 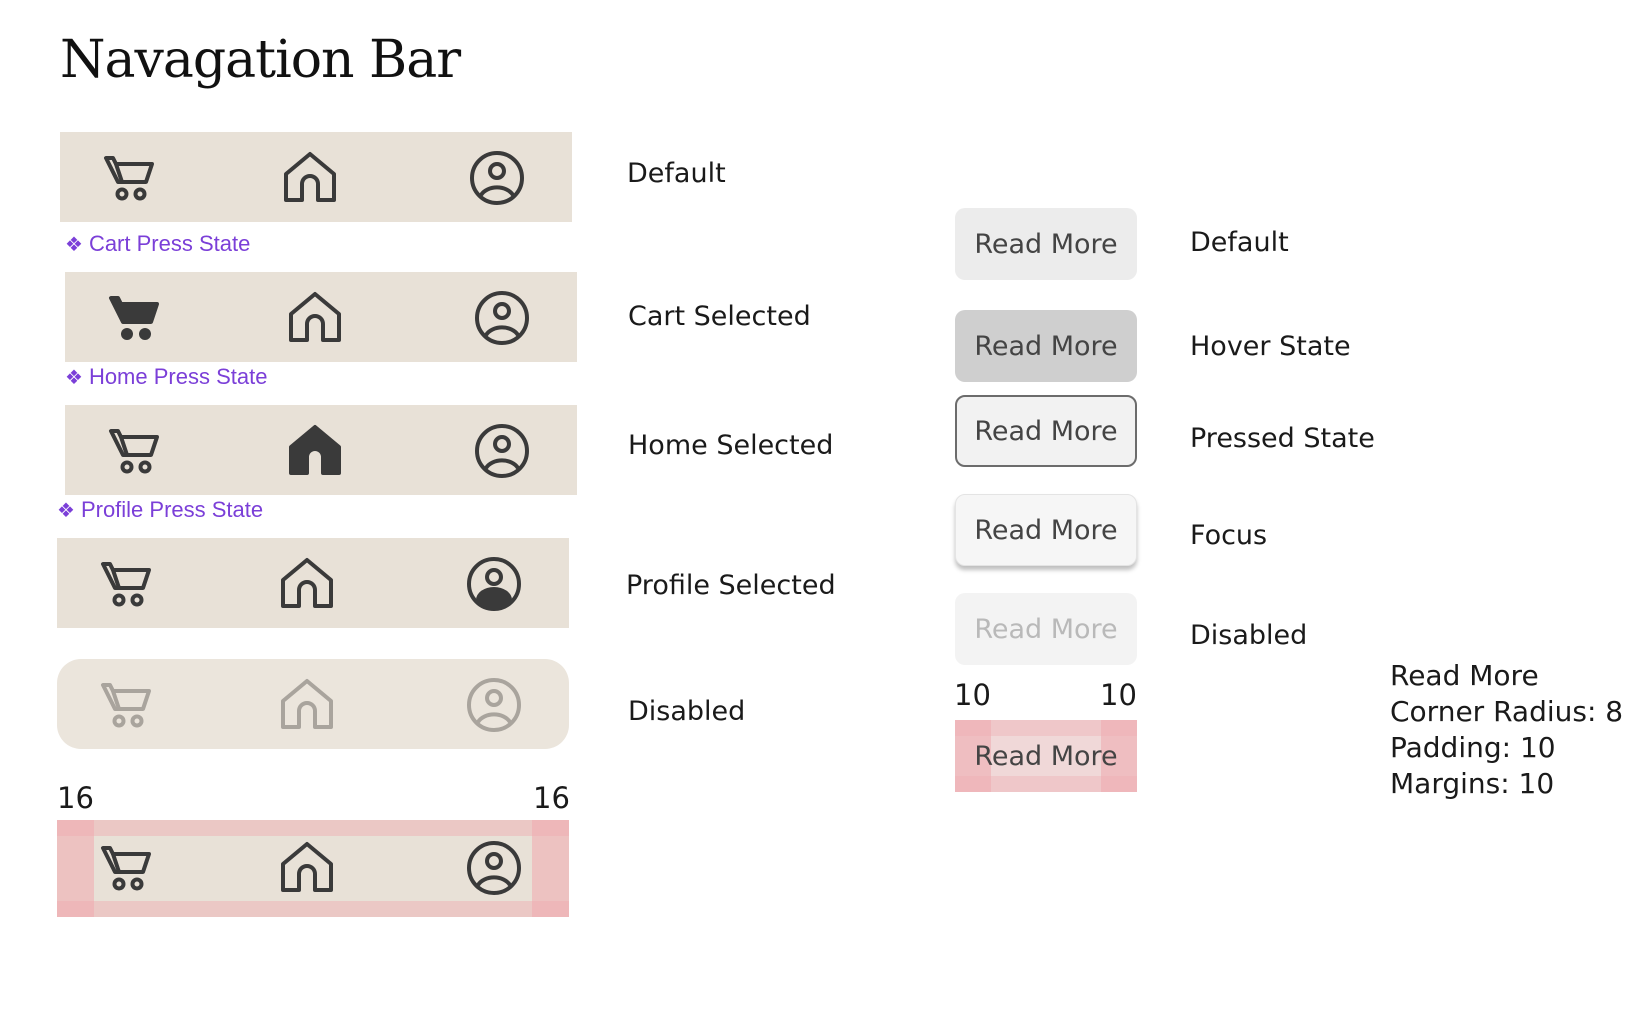 What do you see at coordinates (1046, 530) in the screenshot?
I see `read-more-button-focus: Read More` at bounding box center [1046, 530].